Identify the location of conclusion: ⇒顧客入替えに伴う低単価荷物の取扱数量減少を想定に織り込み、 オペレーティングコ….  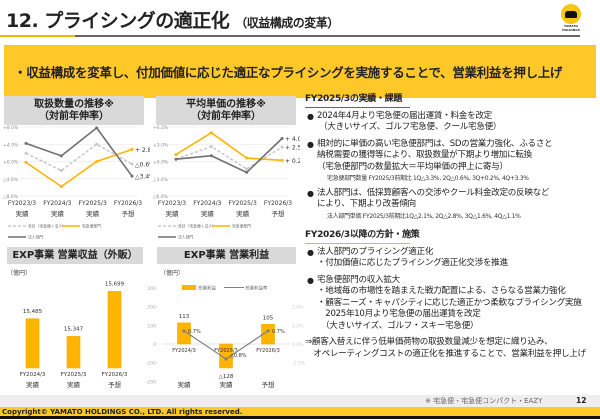
(445, 348).